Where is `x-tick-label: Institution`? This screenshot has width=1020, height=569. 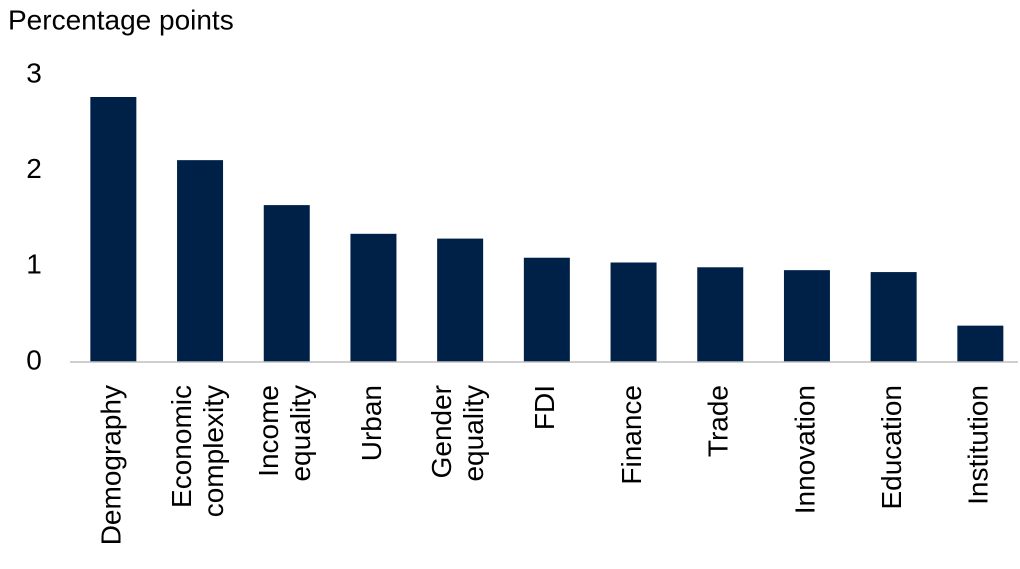 x-tick-label: Institution is located at coordinates (978, 445).